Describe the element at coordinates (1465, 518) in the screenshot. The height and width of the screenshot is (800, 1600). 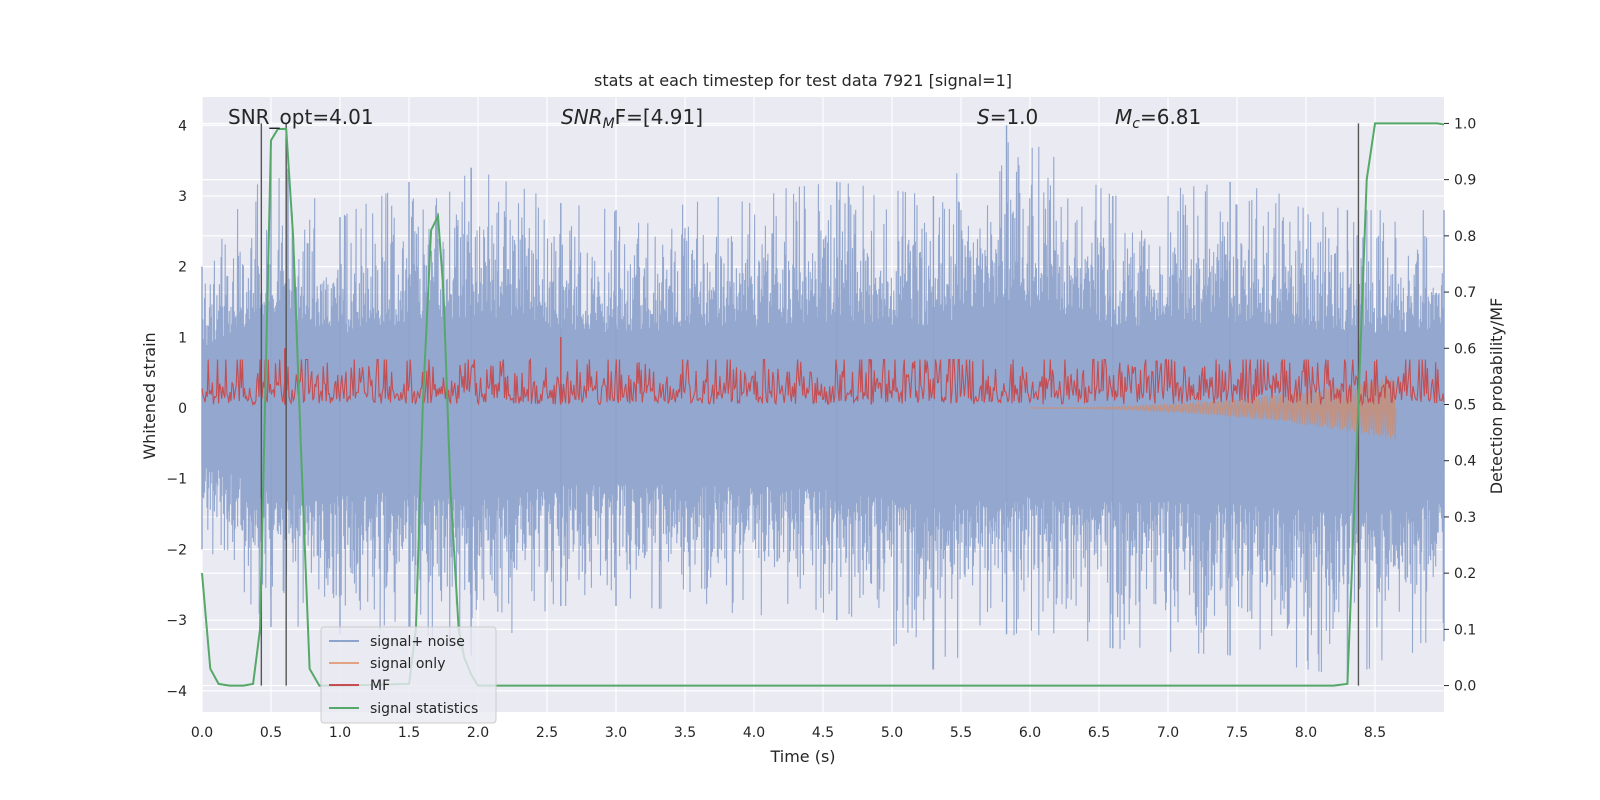
I see `y-right-tick-label-3: 0.3` at that location.